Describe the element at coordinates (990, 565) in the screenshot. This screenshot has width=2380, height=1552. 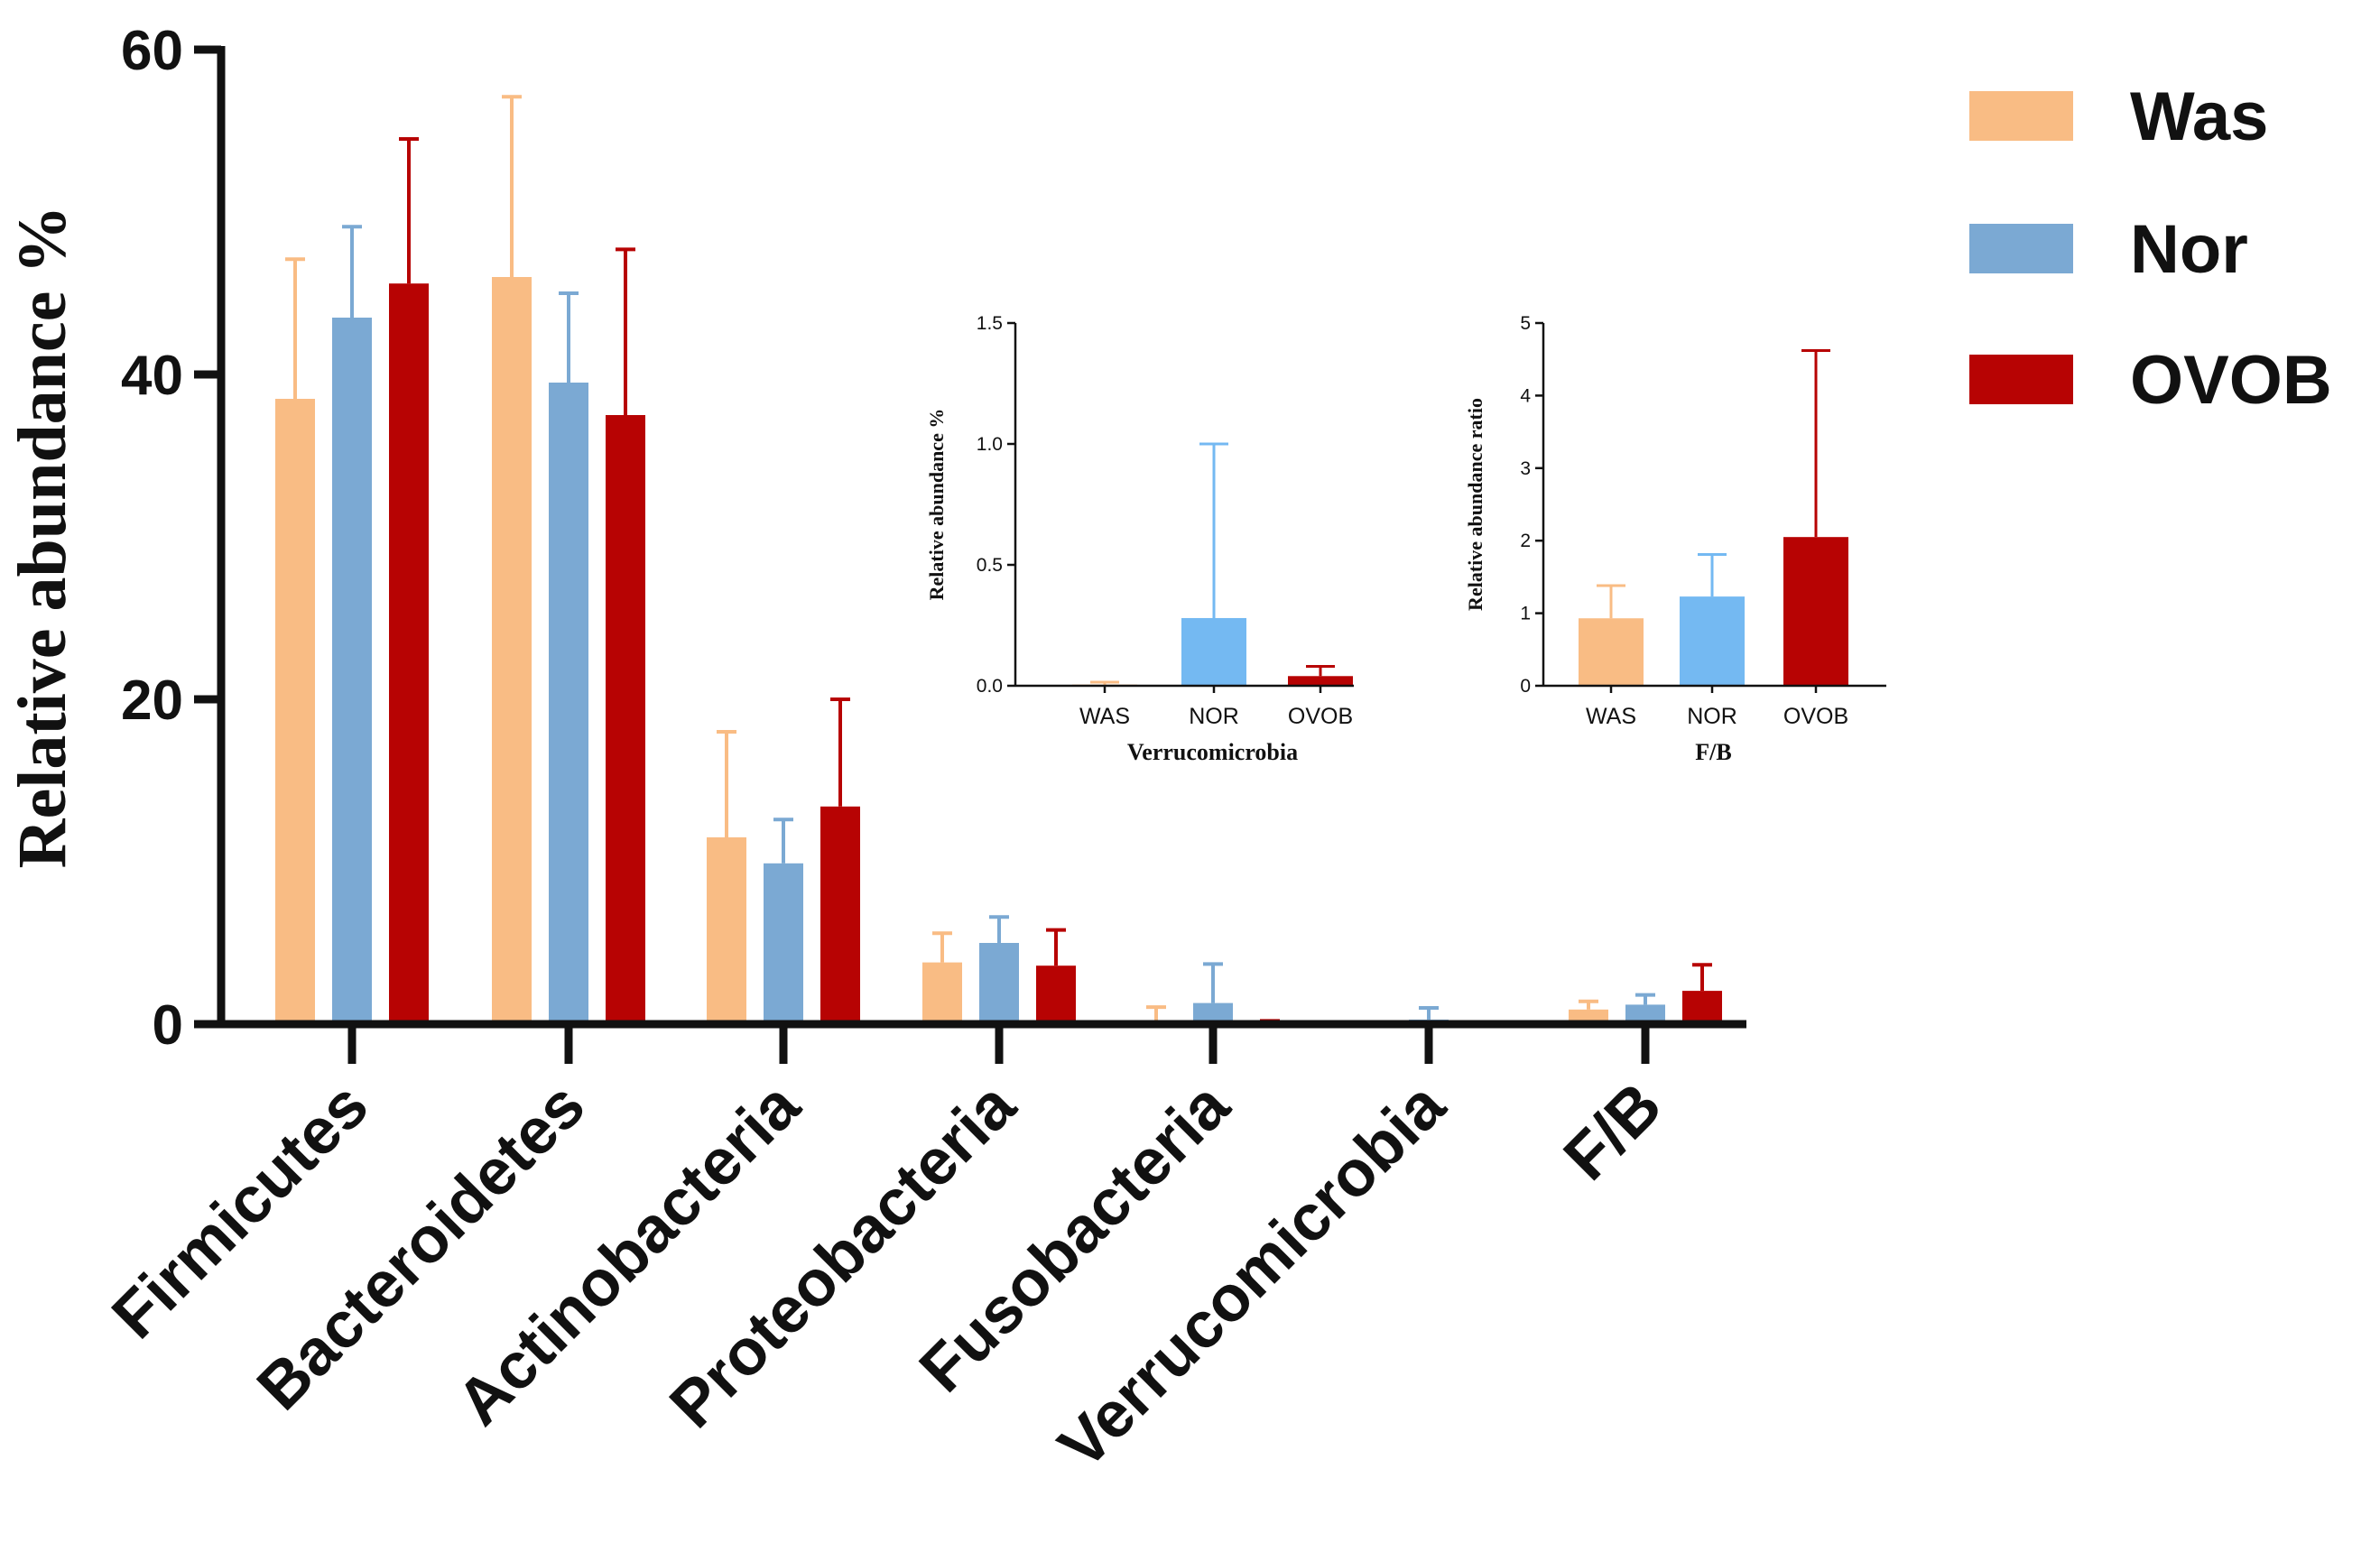
I see `inset-y-tick-label: 0.5` at that location.